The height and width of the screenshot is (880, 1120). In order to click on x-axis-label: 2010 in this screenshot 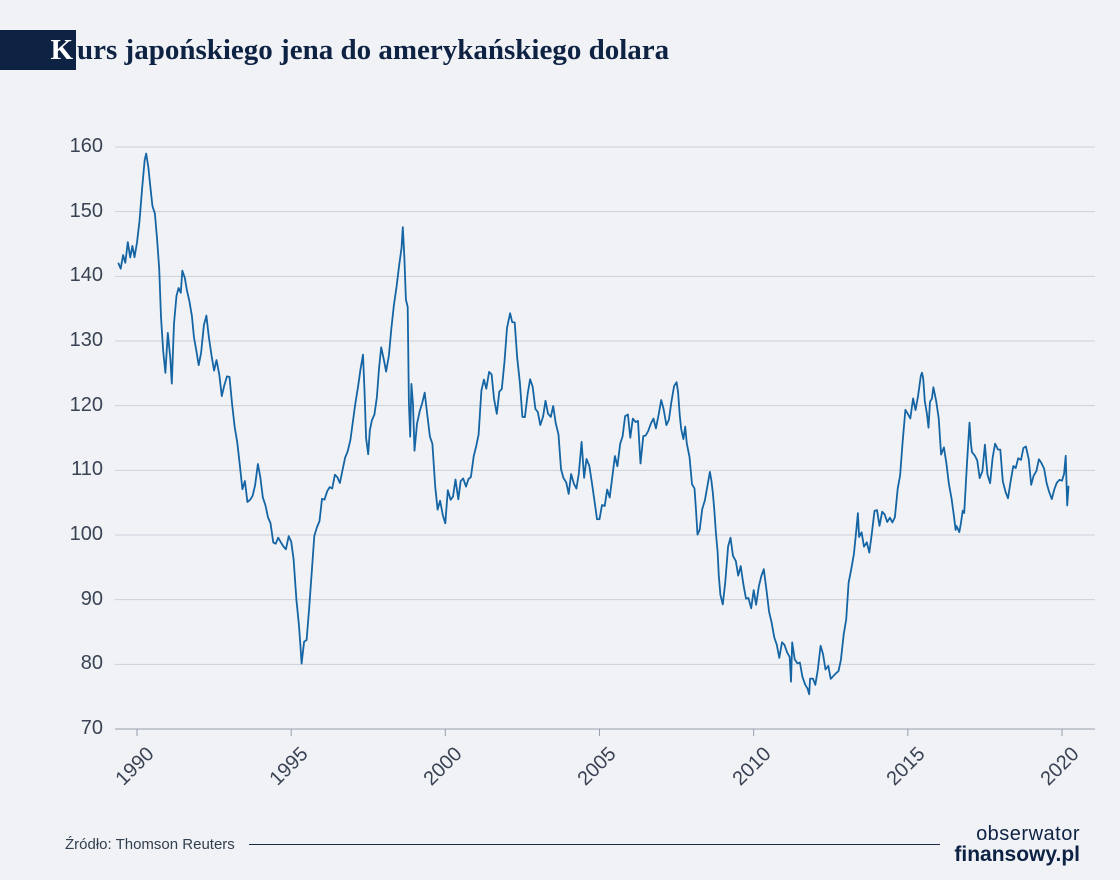, I will do `click(752, 767)`.